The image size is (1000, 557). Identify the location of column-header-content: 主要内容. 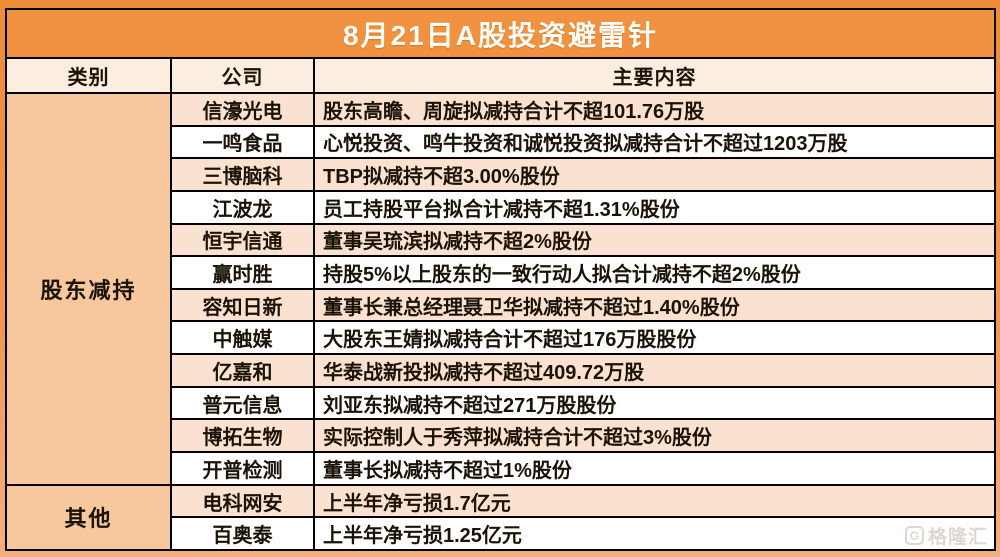
(654, 75).